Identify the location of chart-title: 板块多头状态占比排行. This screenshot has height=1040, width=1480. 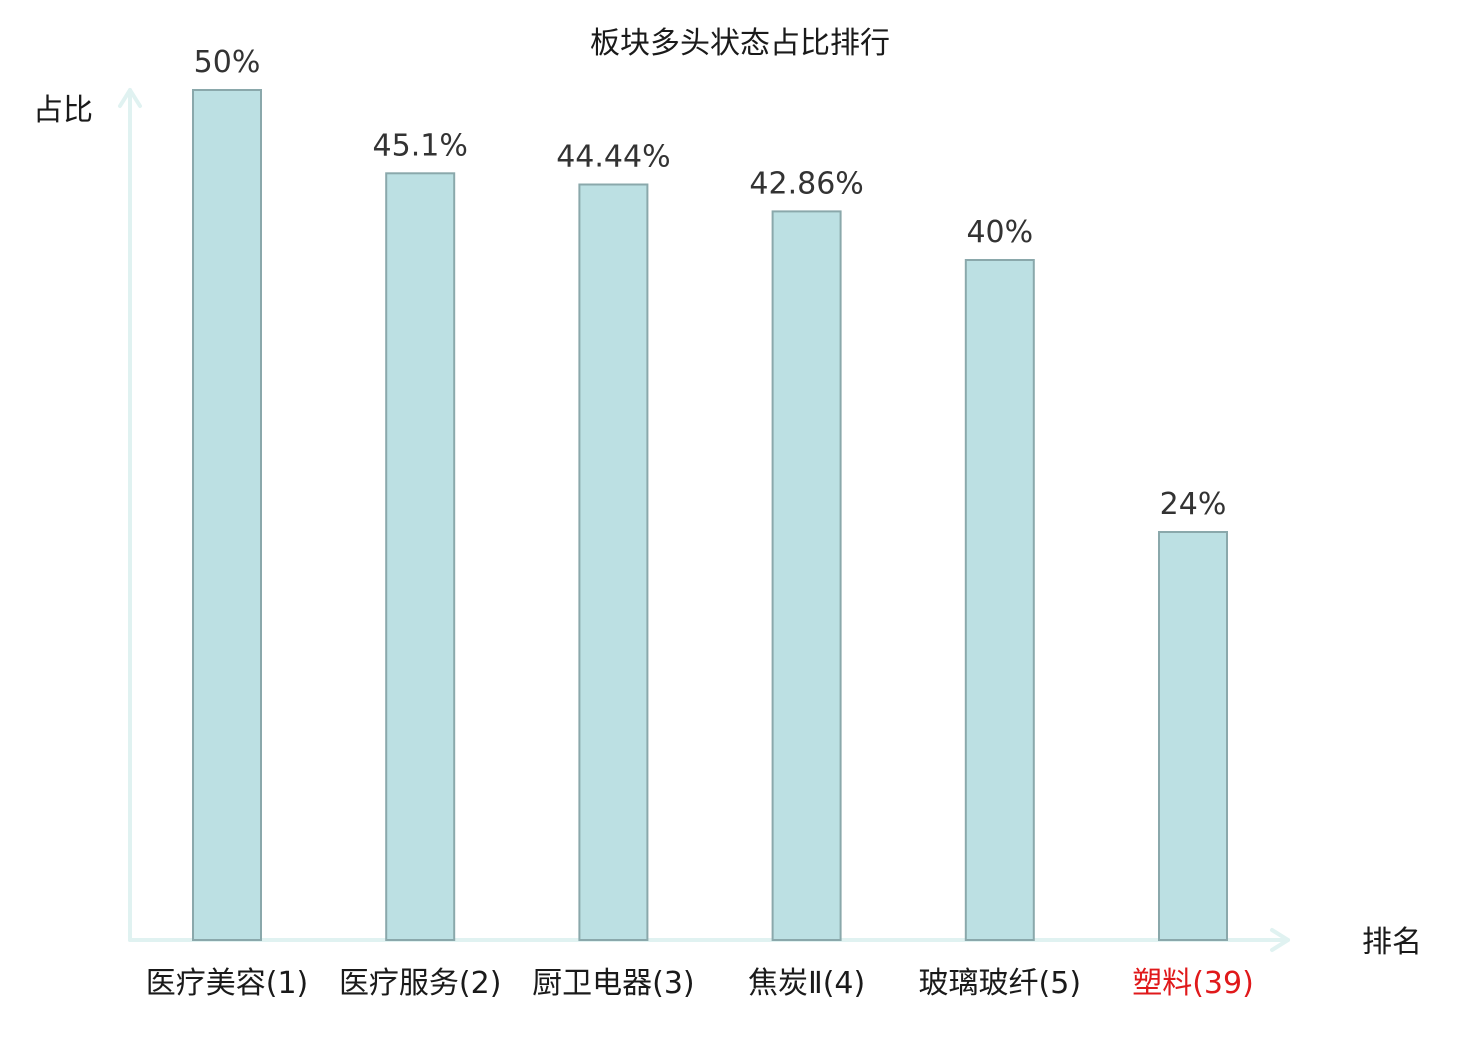
(740, 43).